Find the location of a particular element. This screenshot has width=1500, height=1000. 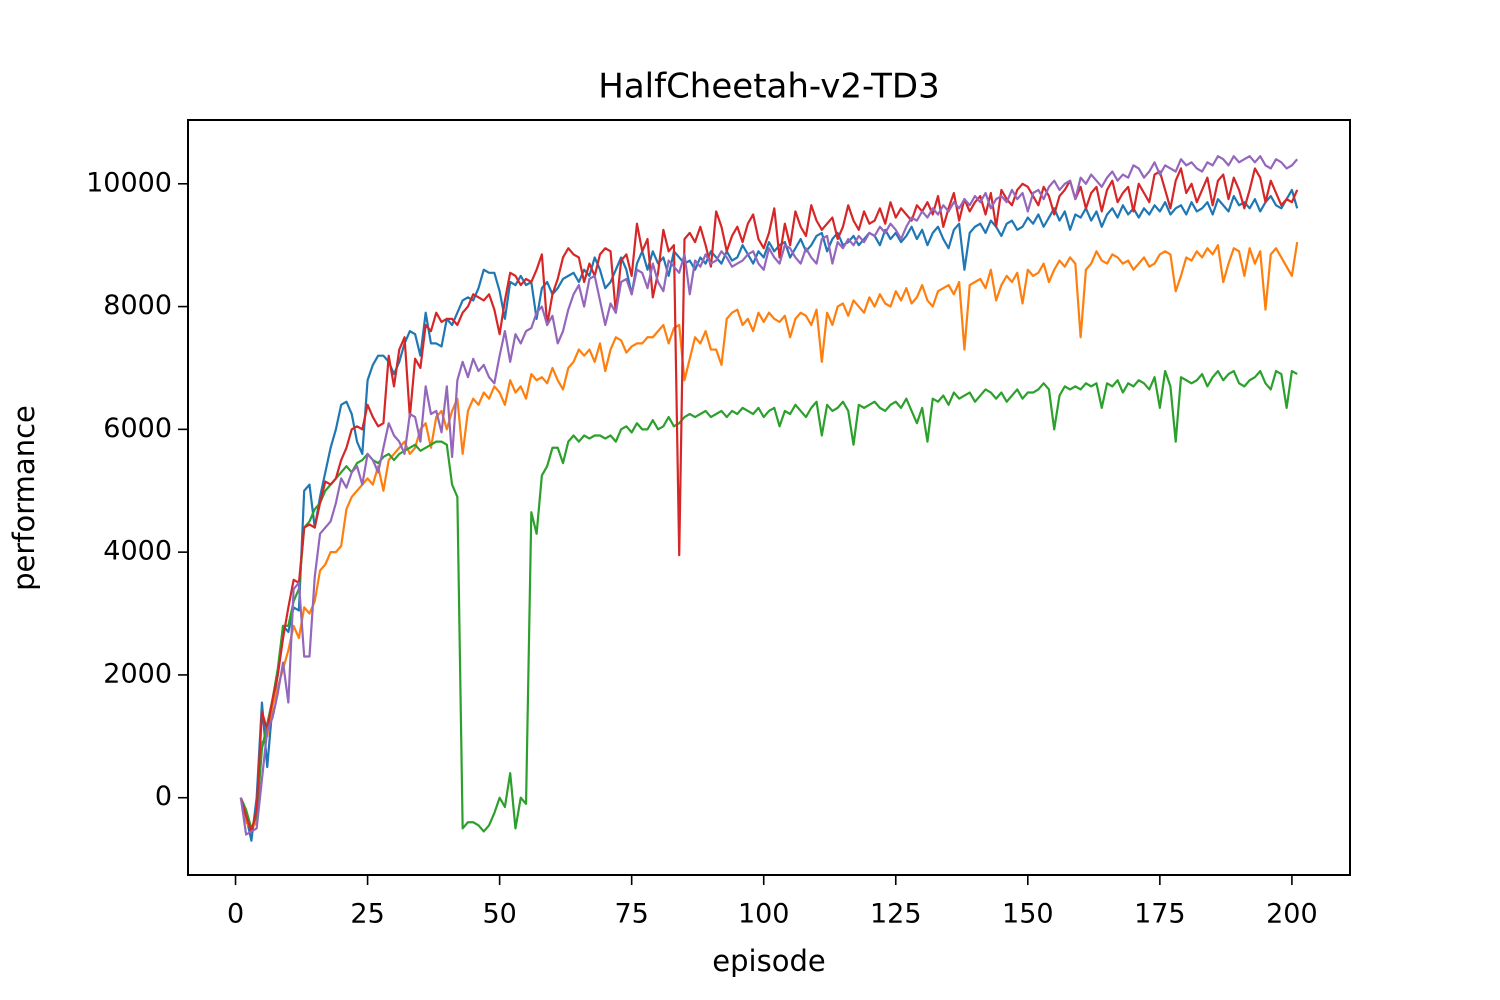

x-tick-label: 100 is located at coordinates (764, 914).